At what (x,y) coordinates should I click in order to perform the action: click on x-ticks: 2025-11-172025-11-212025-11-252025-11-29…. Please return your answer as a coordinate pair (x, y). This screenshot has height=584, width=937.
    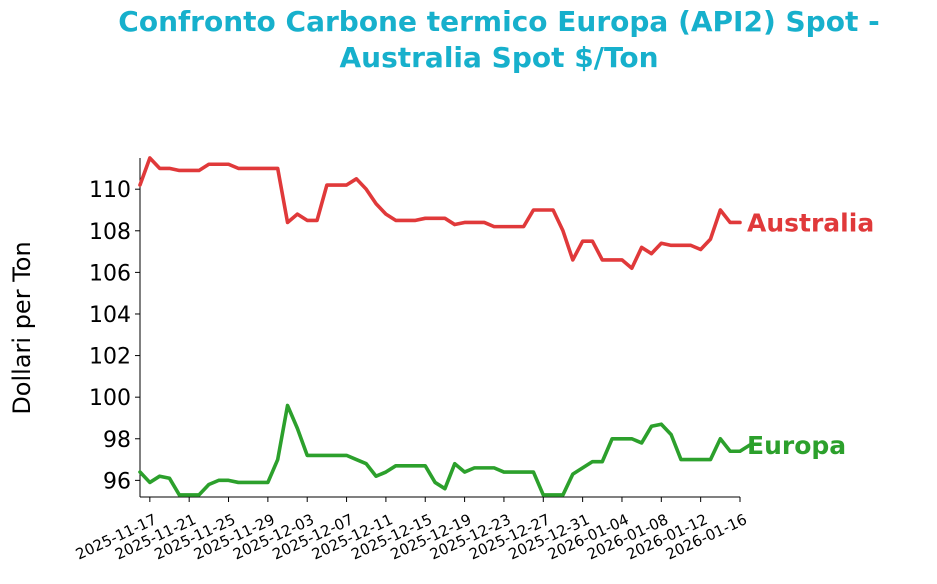
    Looking at the image, I should click on (411, 530).